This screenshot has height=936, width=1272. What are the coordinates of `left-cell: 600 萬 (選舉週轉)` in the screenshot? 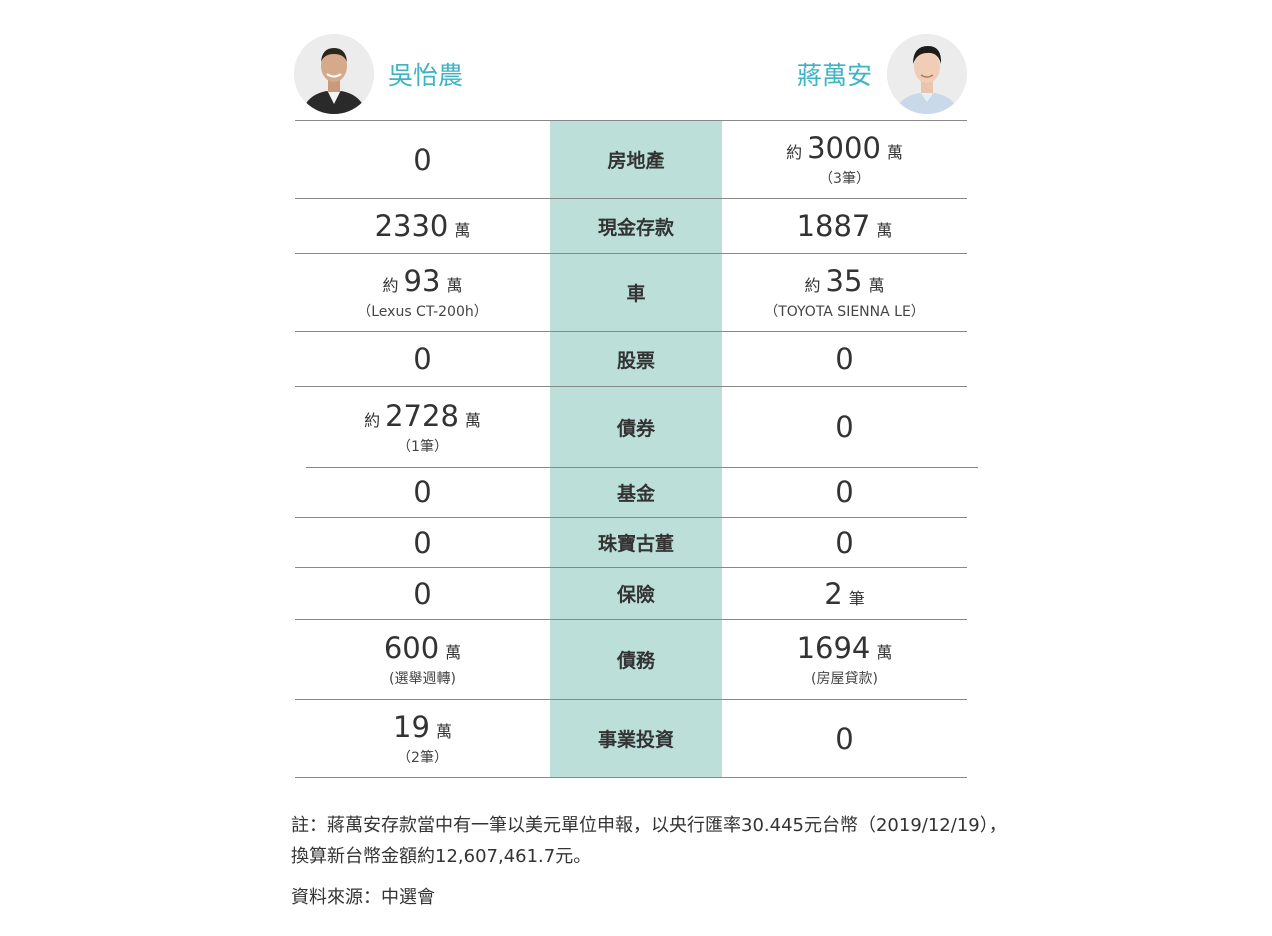 It's located at (422, 659).